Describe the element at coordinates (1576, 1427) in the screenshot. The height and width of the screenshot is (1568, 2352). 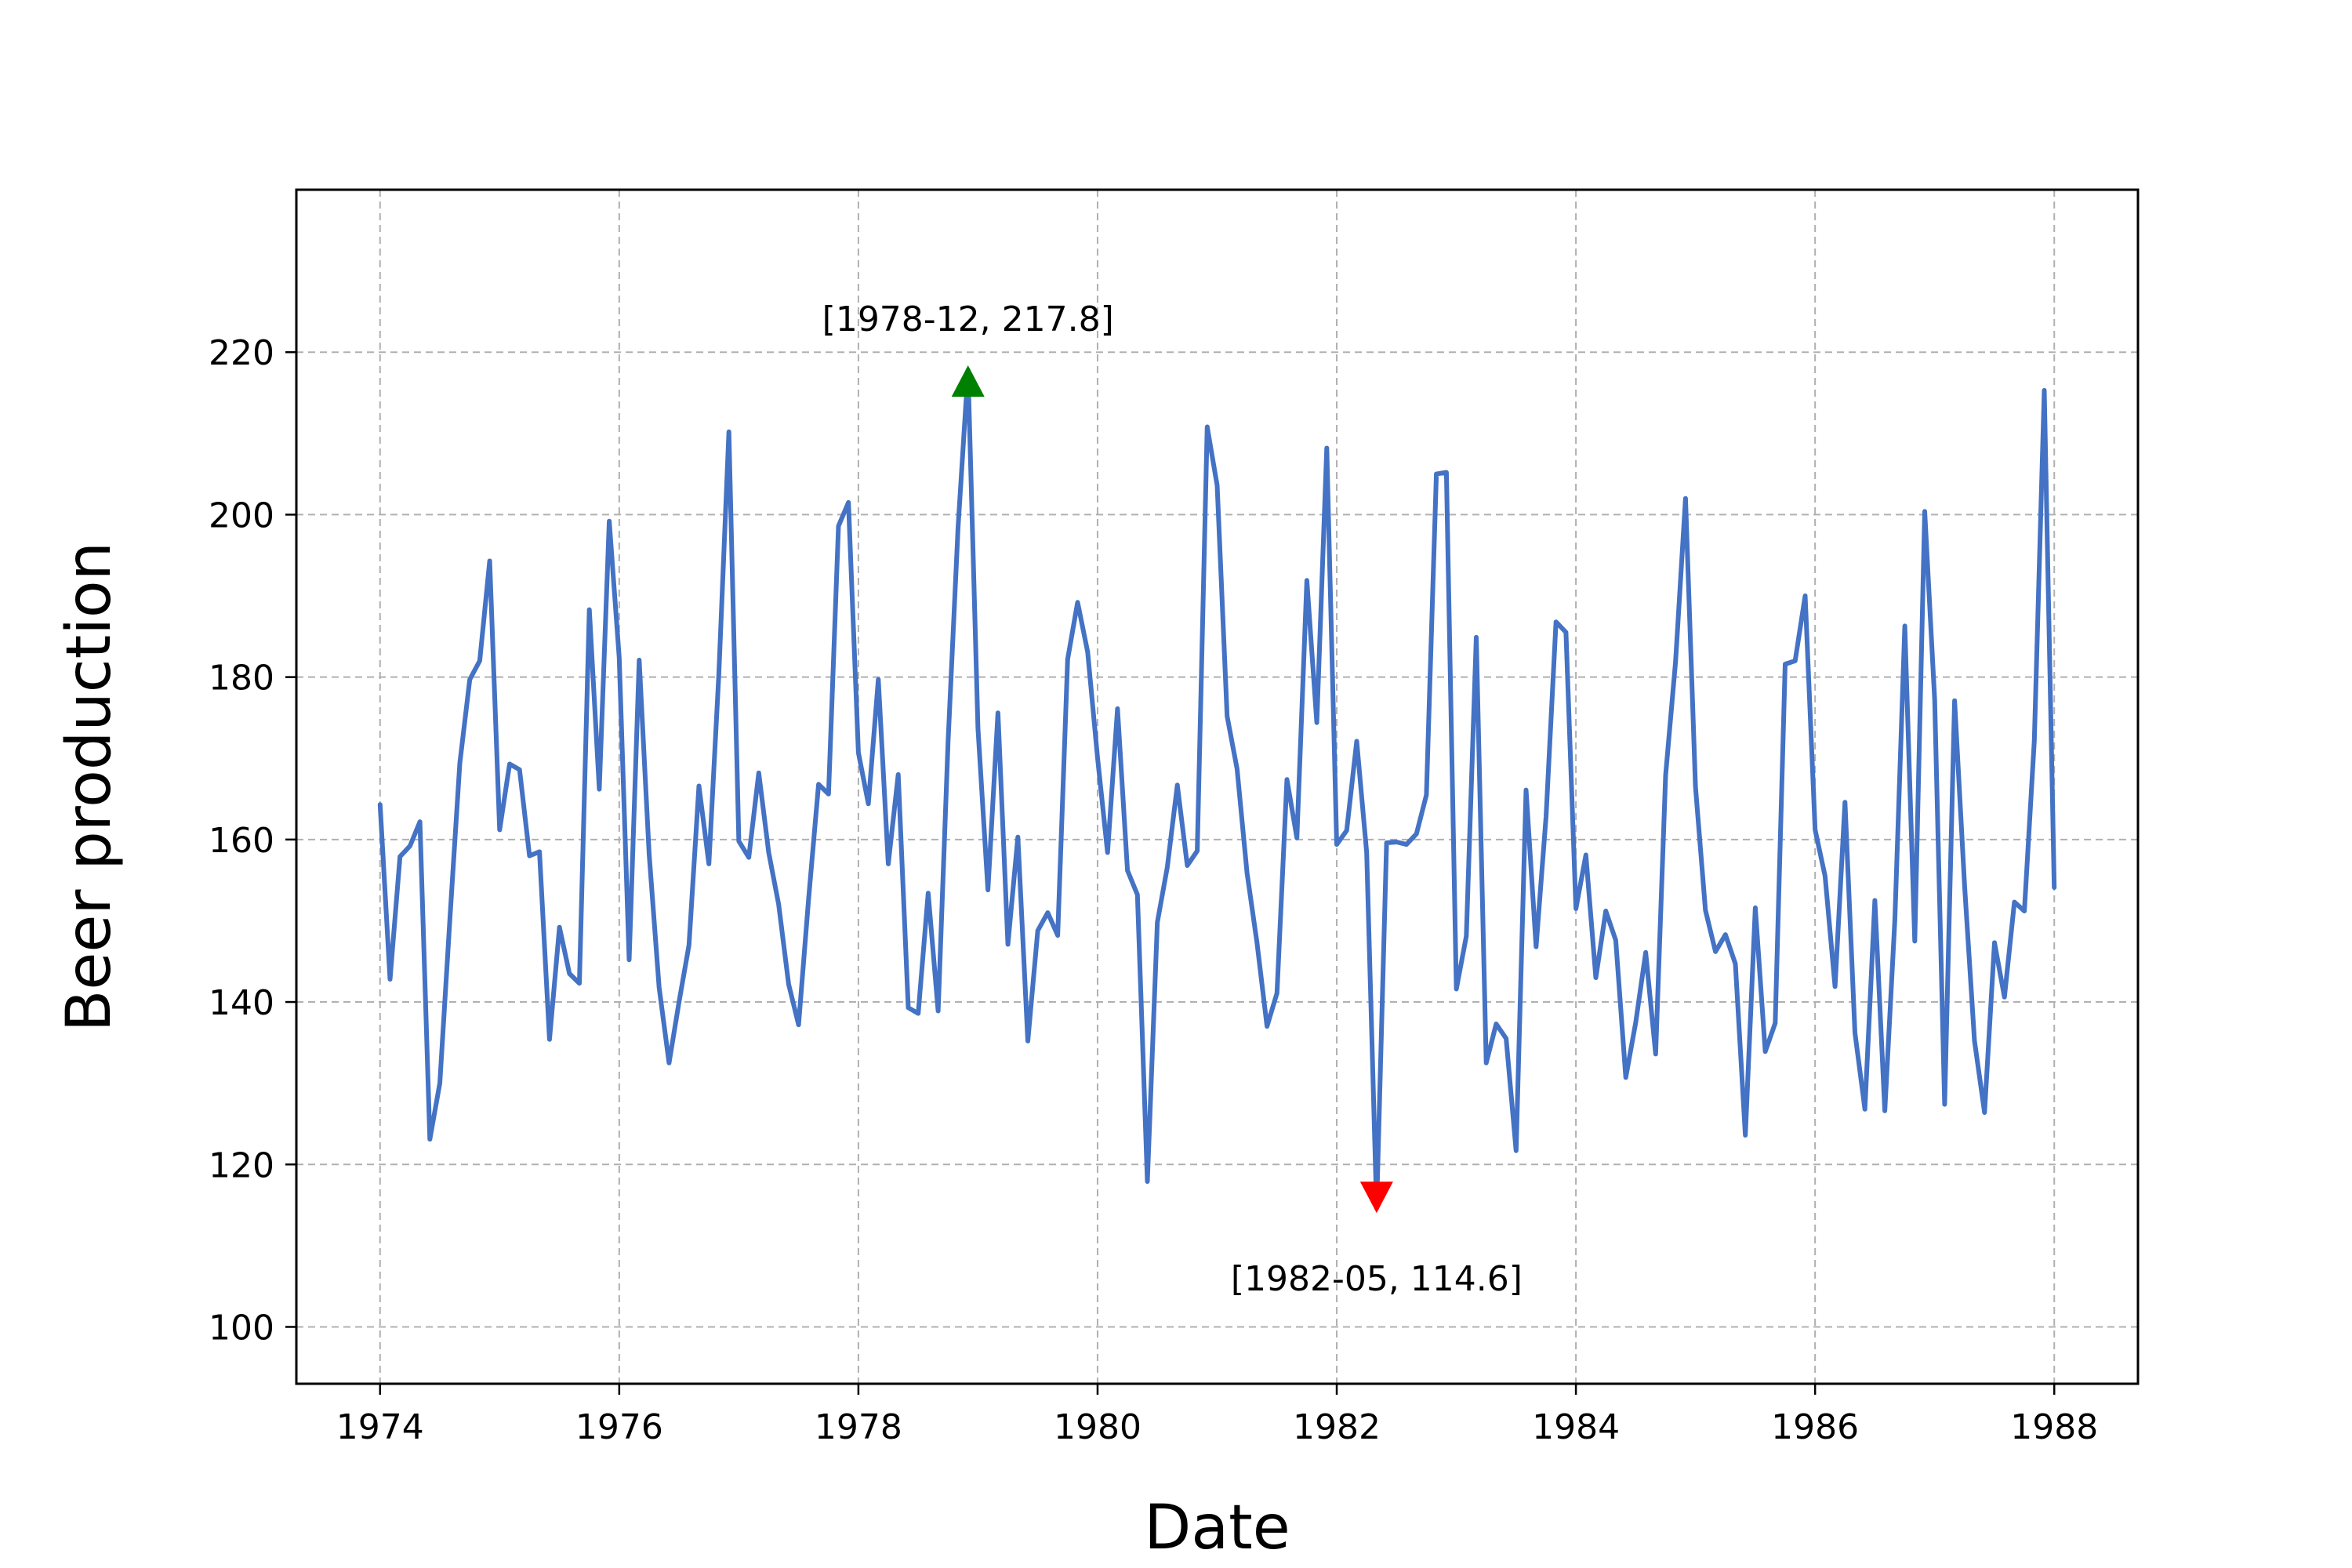
I see `x-tick-label: 1984` at that location.